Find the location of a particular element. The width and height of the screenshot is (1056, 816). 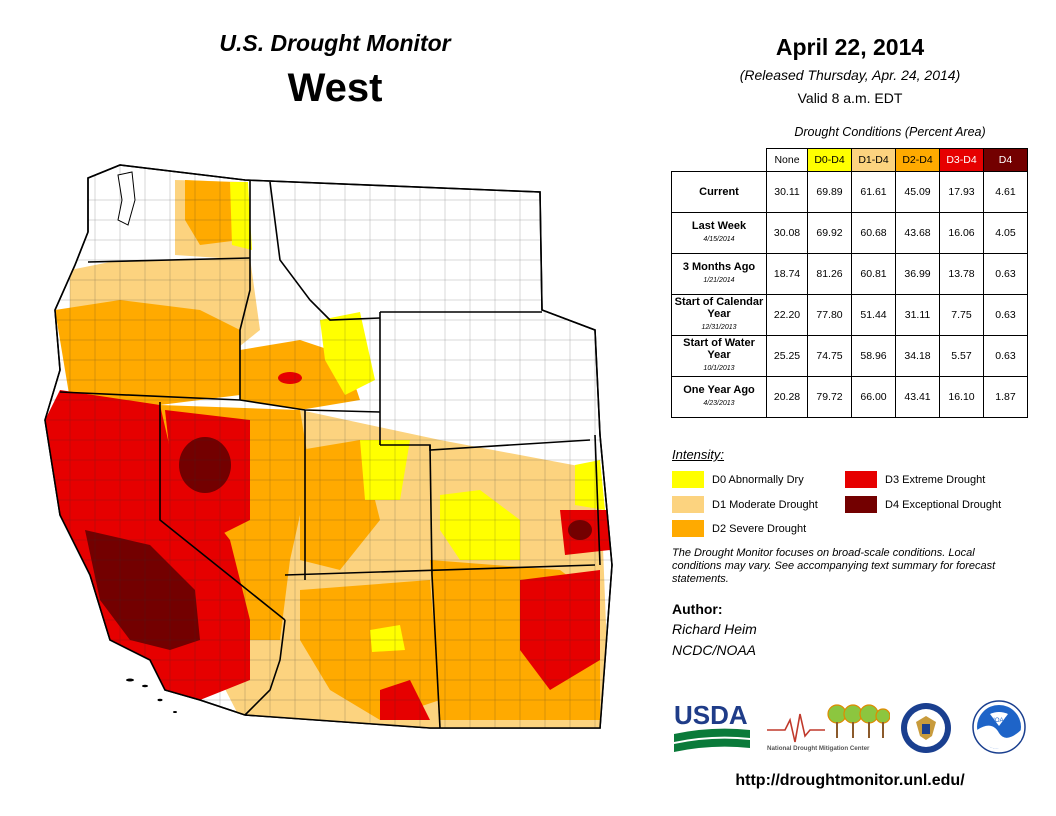

table-cell: 30.11 is located at coordinates (787, 192).